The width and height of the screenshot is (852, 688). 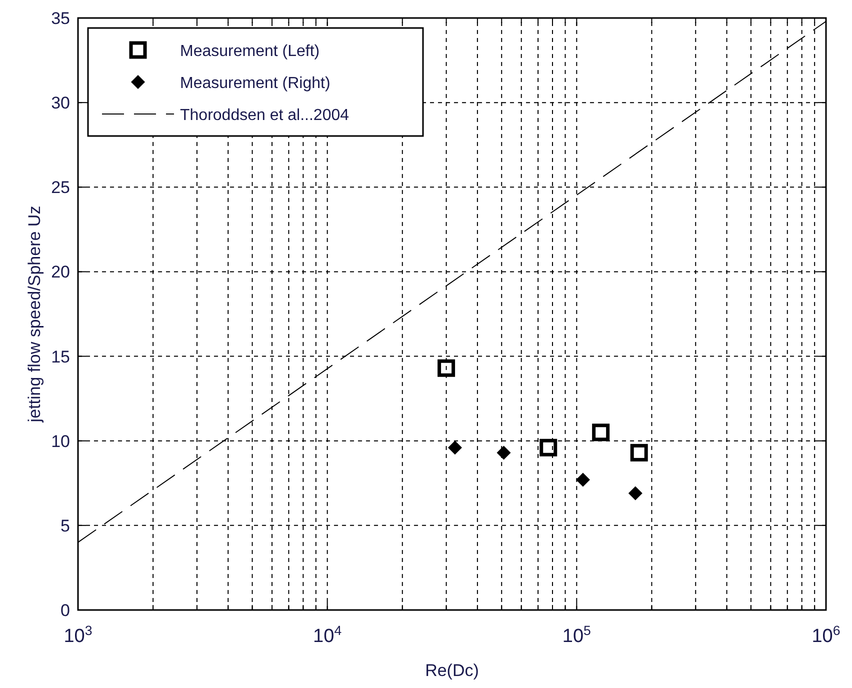 What do you see at coordinates (78, 634) in the screenshot?
I see `x-tick-label: 10$^{3}$` at bounding box center [78, 634].